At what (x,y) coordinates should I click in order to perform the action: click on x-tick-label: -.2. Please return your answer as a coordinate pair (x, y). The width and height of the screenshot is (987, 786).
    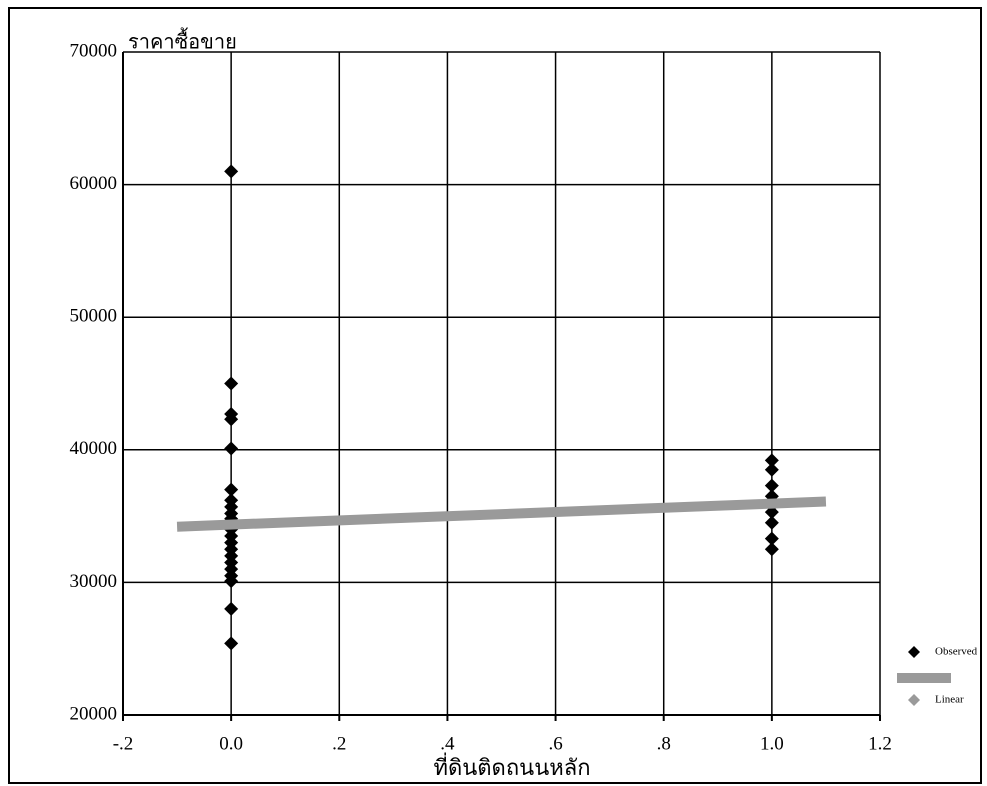
    Looking at the image, I should click on (123, 743).